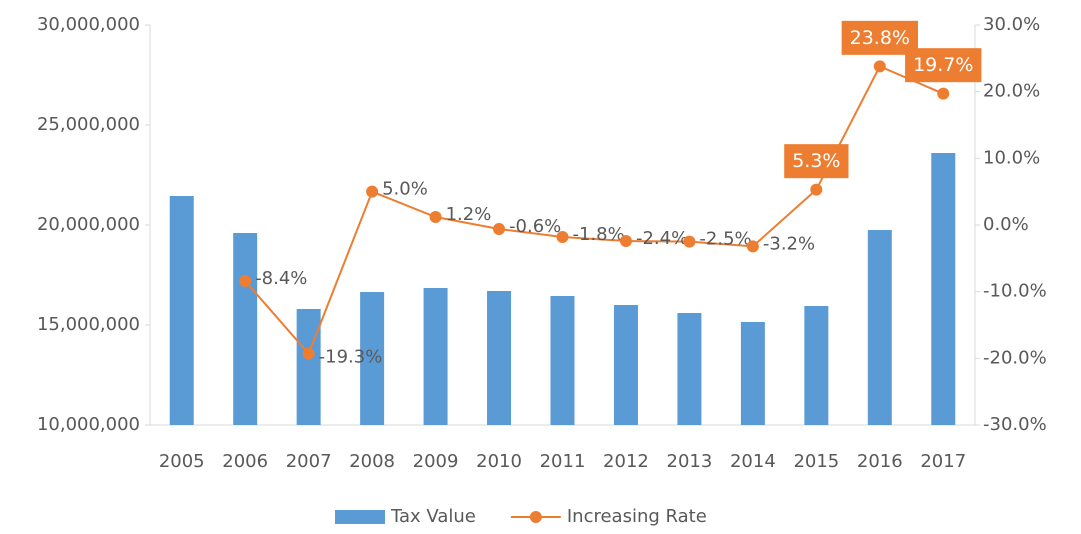 The width and height of the screenshot is (1081, 534). What do you see at coordinates (88, 124) in the screenshot?
I see `y-tick-label: 25,000,000` at bounding box center [88, 124].